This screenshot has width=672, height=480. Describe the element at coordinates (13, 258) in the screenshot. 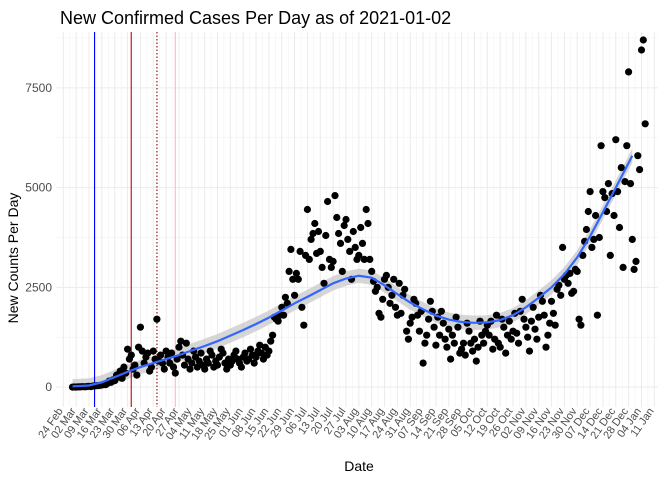

I see `y-axis-title: New Counts Per Day` at that location.